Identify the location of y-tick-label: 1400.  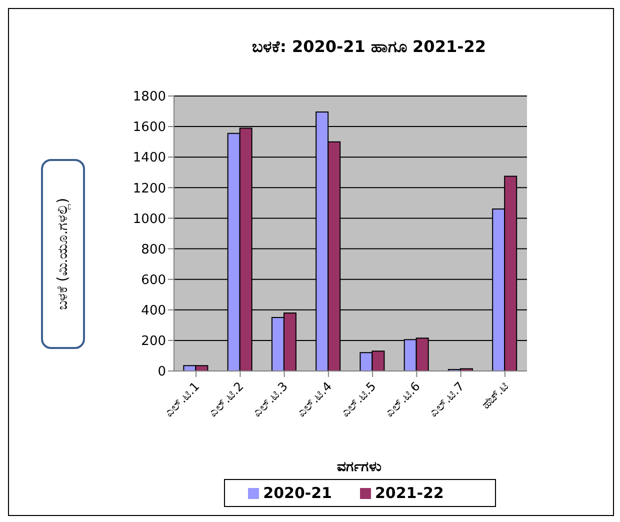
(149, 158).